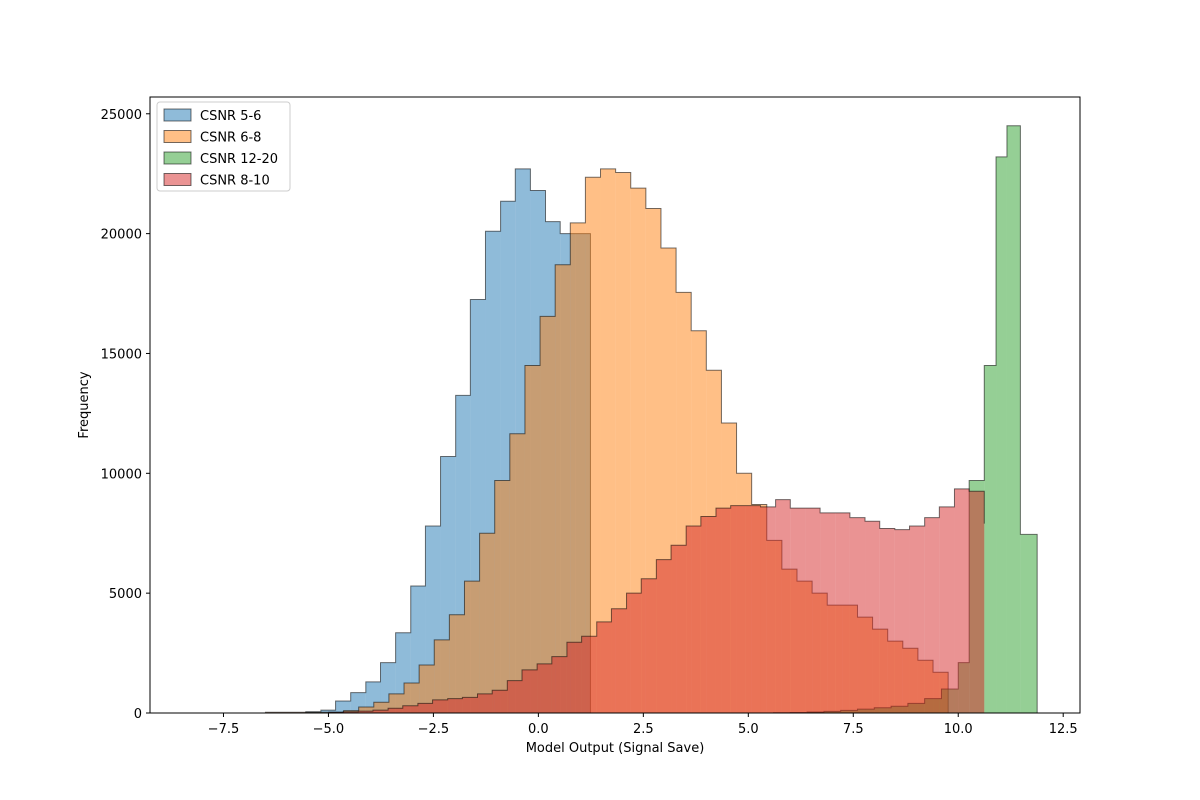 The width and height of the screenshot is (1200, 800). What do you see at coordinates (125, 415) in the screenshot?
I see `y-axis: 0 5000 10000 15000 20000 25000` at bounding box center [125, 415].